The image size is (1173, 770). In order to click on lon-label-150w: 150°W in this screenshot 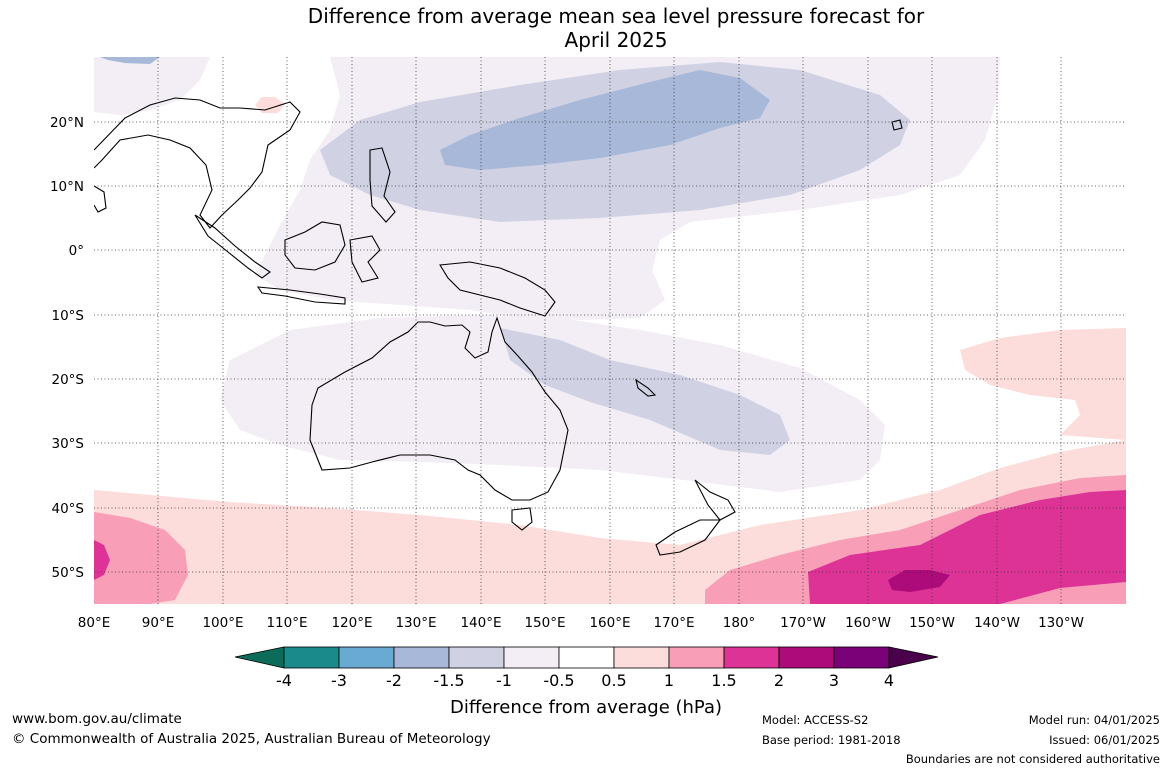, I will do `click(932, 623)`.